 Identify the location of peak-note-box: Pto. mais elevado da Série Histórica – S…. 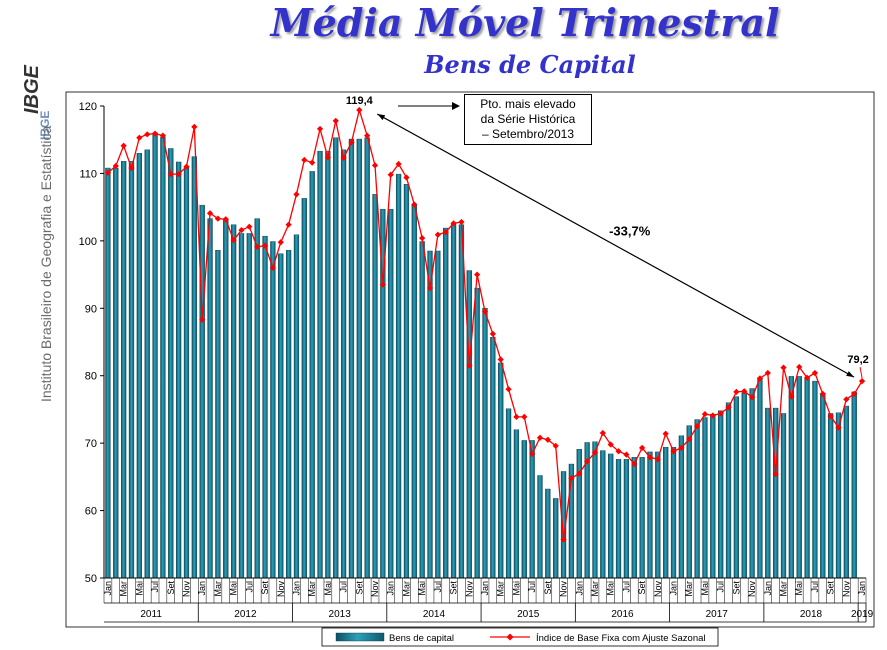
(528, 119).